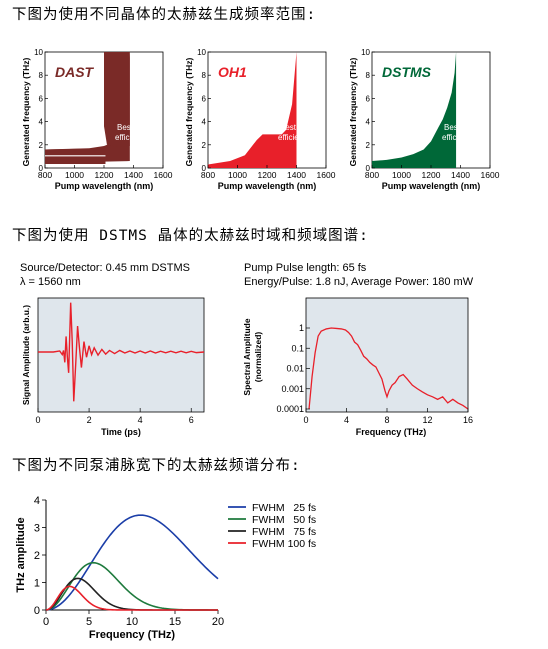 Image resolution: width=548 pixels, height=649 pixels. I want to click on pulse-ytick-label: 1, so click(37, 584).